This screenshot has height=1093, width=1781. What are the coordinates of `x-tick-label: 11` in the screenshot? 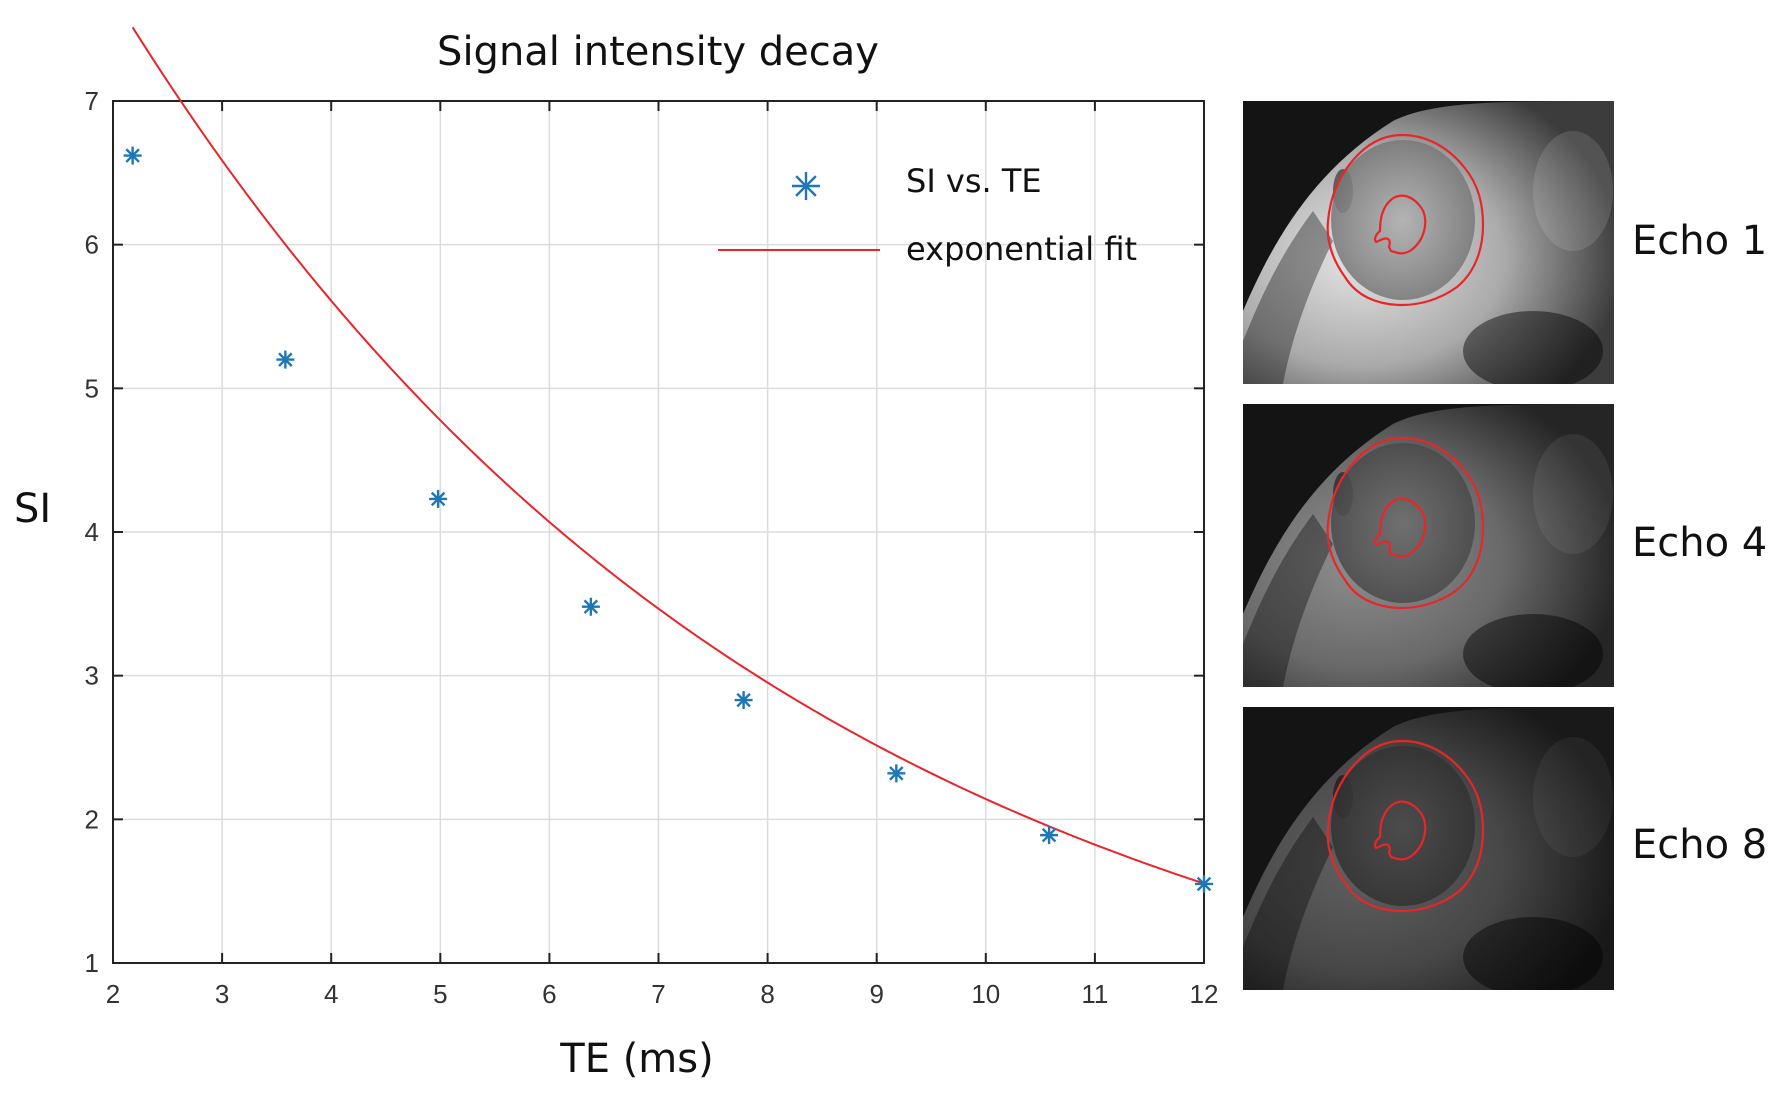 It's located at (1094, 994).